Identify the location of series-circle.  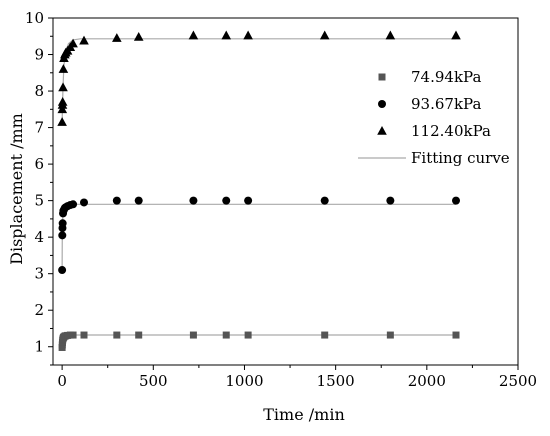
(259, 235).